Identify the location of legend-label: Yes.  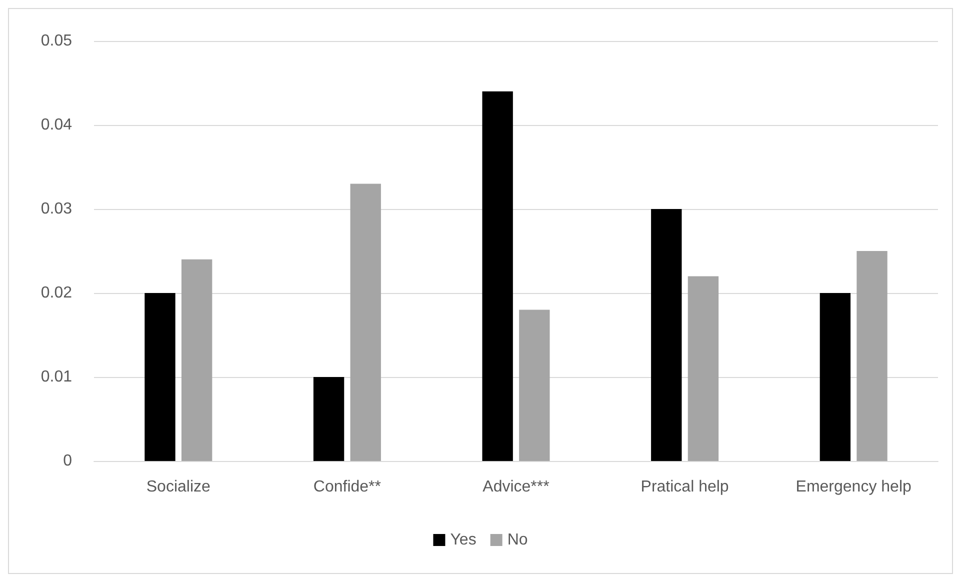
(463, 540).